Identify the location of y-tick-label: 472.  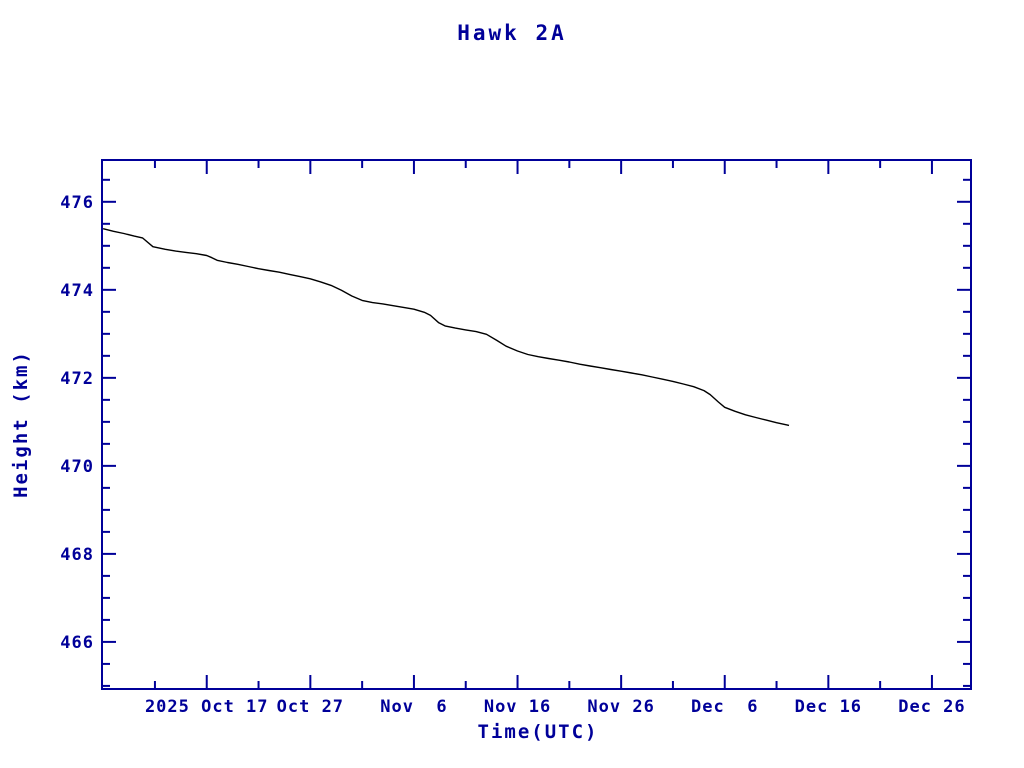
(77, 379).